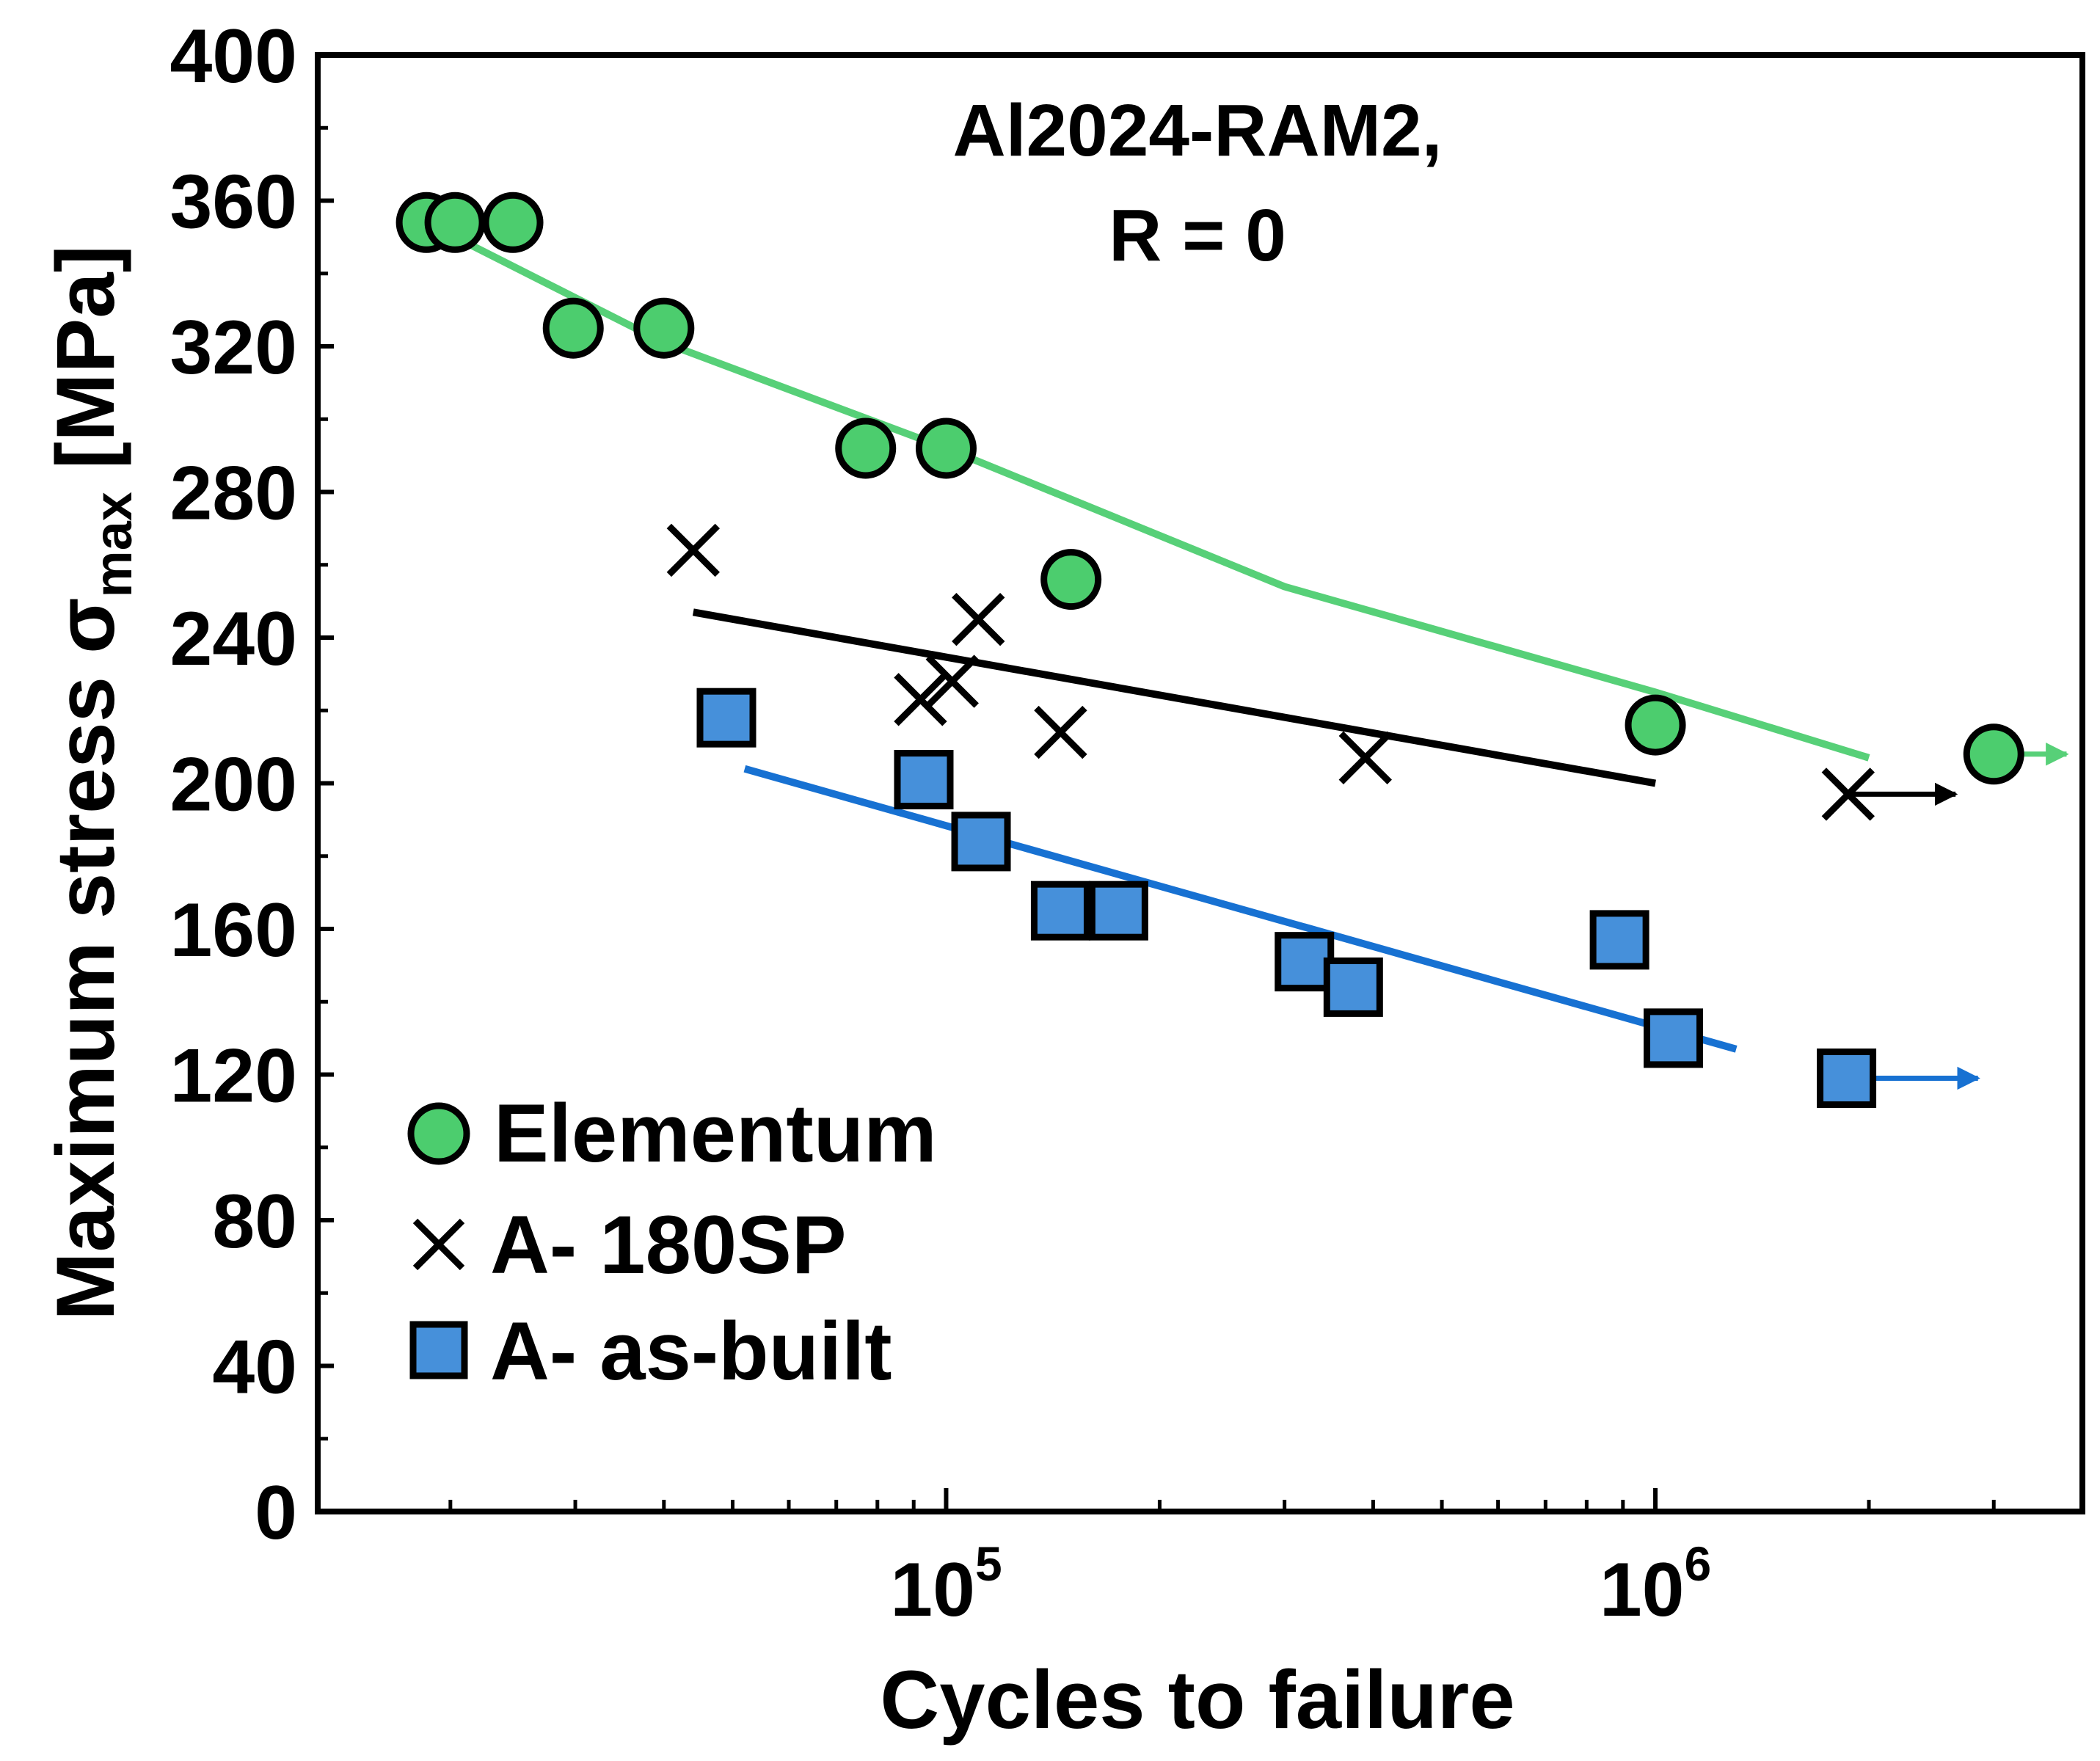  Describe the element at coordinates (1222, 1560) in the screenshot. I see `x-axis-ticks: 10⁵ 10⁶` at that location.